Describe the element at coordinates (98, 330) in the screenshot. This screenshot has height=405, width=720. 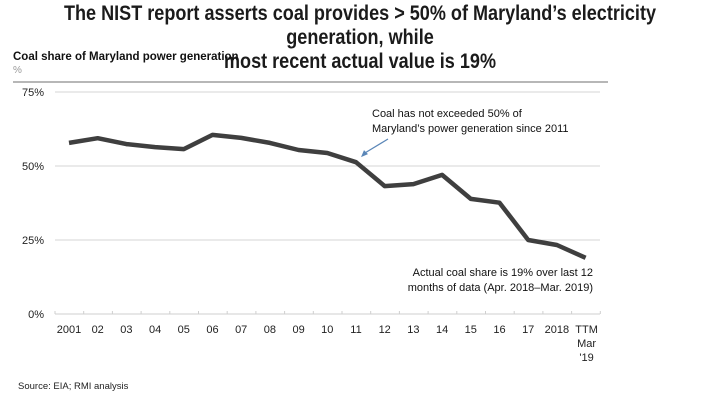
I see `x-tick-label: 02` at that location.